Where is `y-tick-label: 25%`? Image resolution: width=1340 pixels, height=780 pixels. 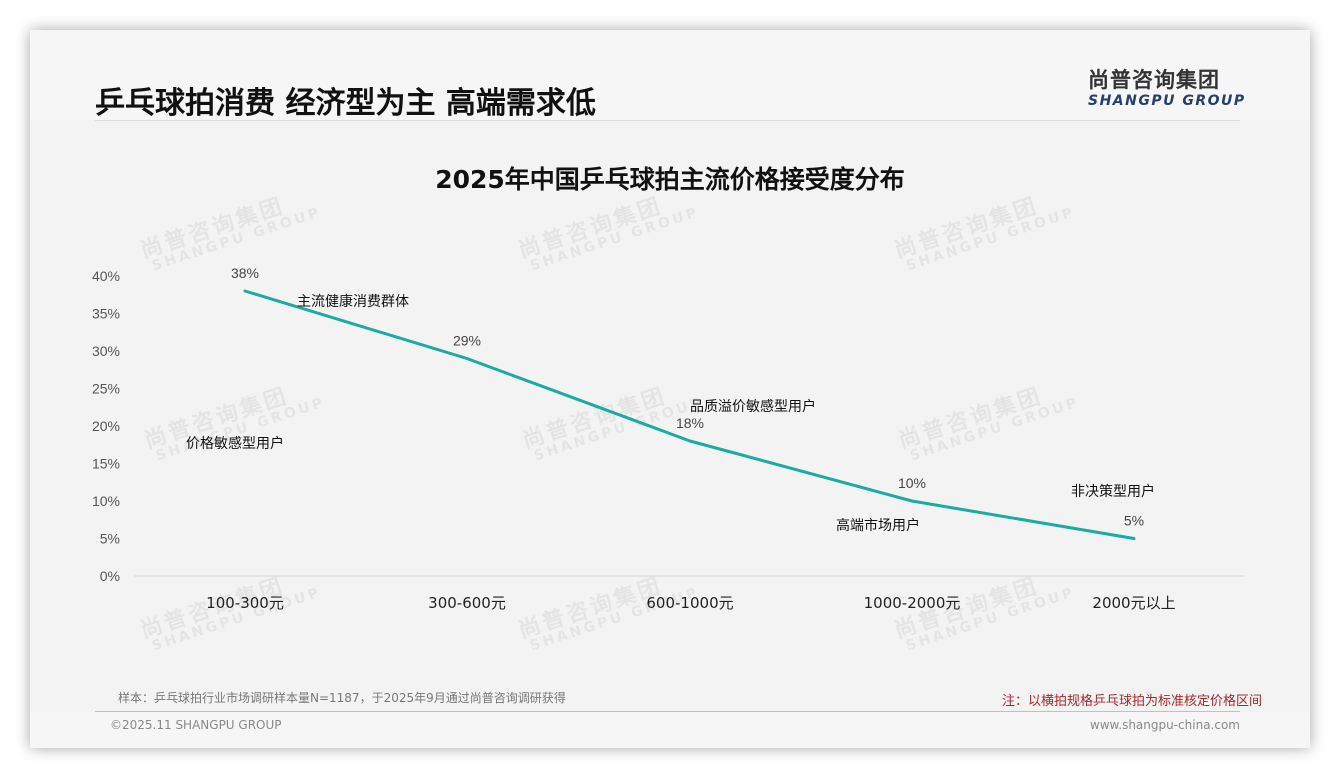 y-tick-label: 25% is located at coordinates (106, 389).